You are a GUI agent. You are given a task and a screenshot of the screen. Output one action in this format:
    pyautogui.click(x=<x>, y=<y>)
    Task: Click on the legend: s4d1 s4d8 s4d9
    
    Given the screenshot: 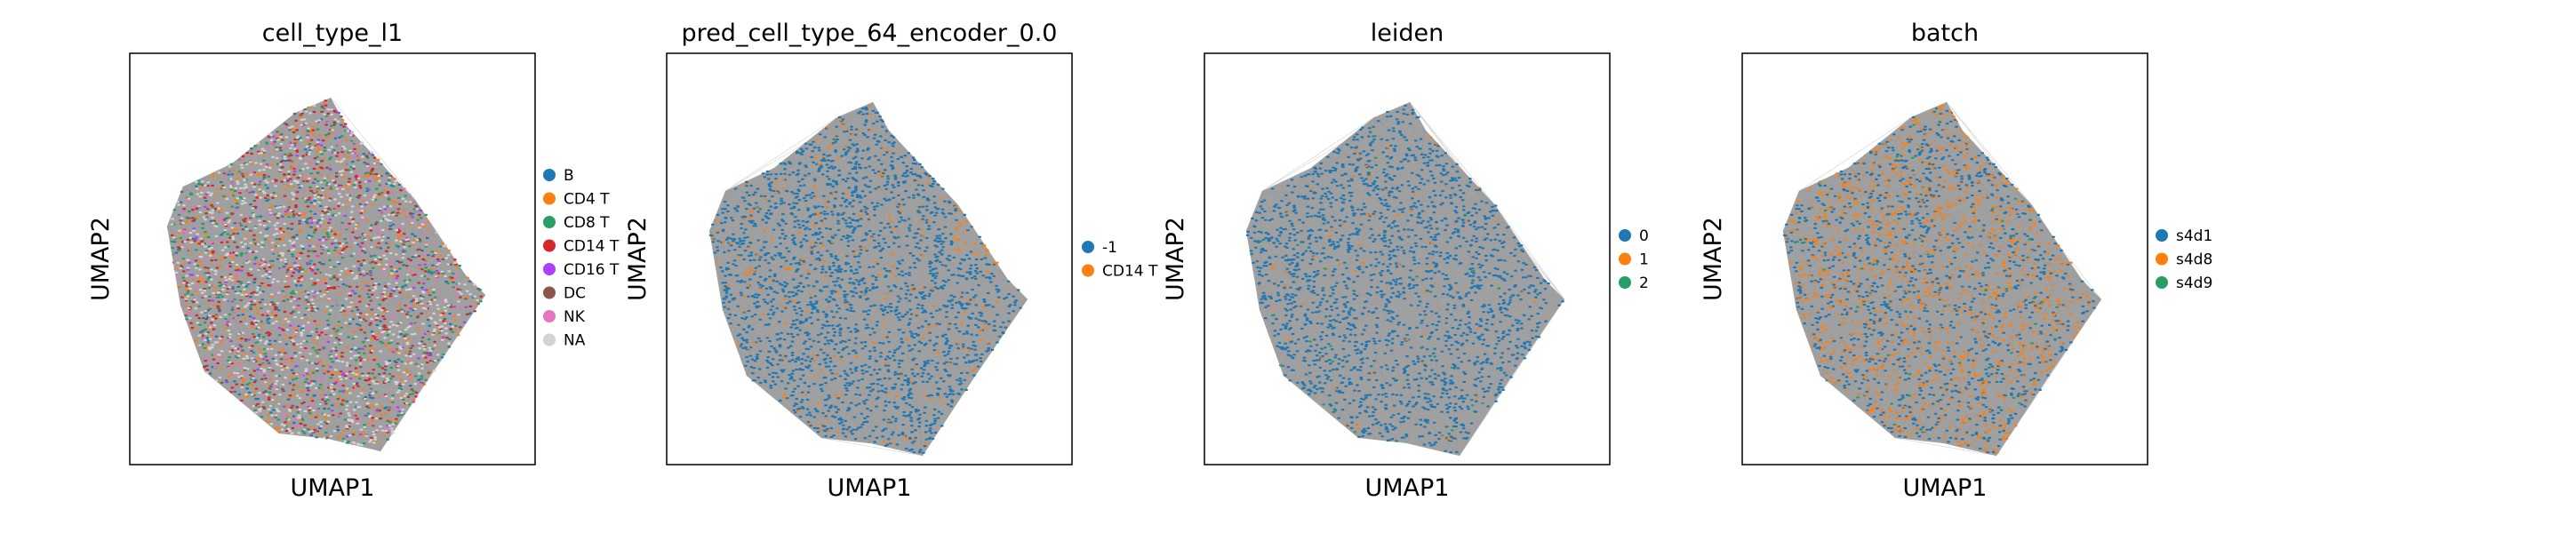 What is the action you would take?
    pyautogui.click(x=2184, y=259)
    